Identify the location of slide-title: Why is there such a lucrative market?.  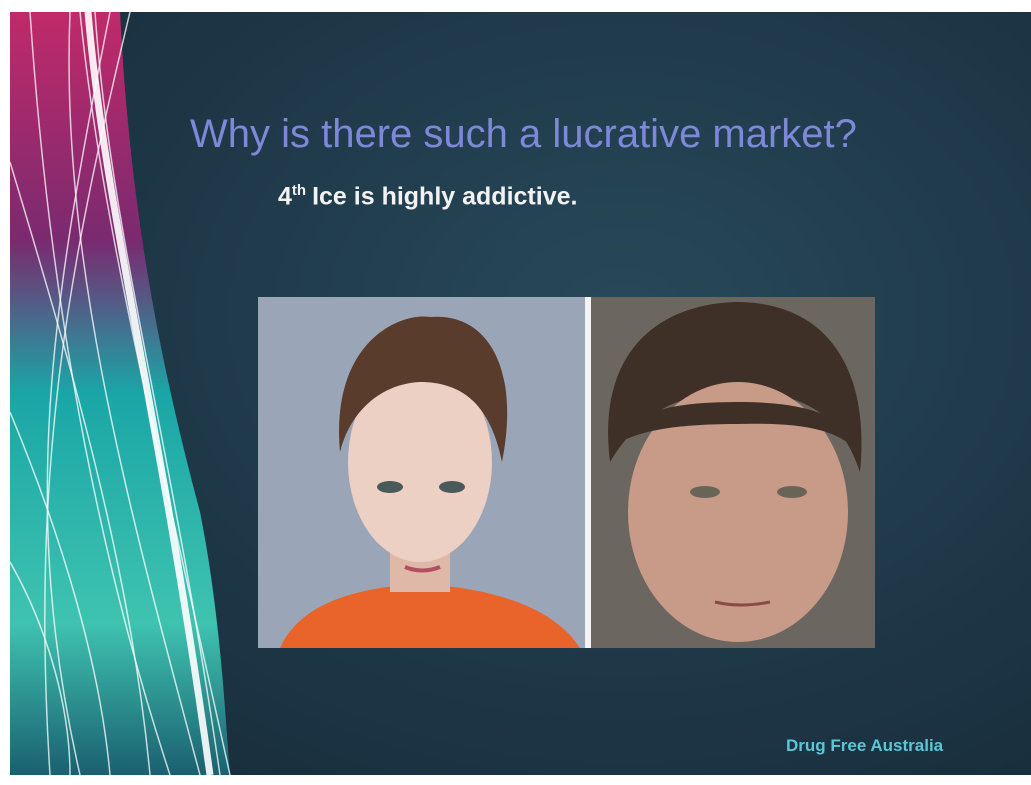
(523, 134).